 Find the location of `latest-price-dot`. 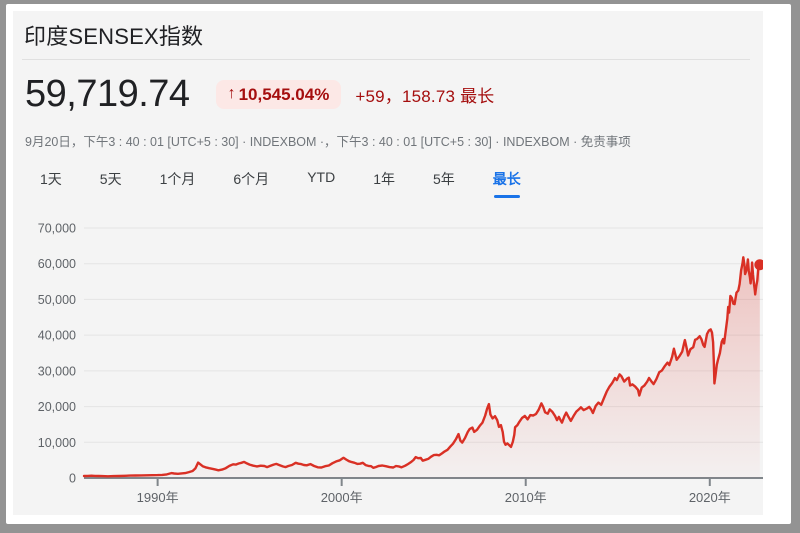

latest-price-dot is located at coordinates (758, 265).